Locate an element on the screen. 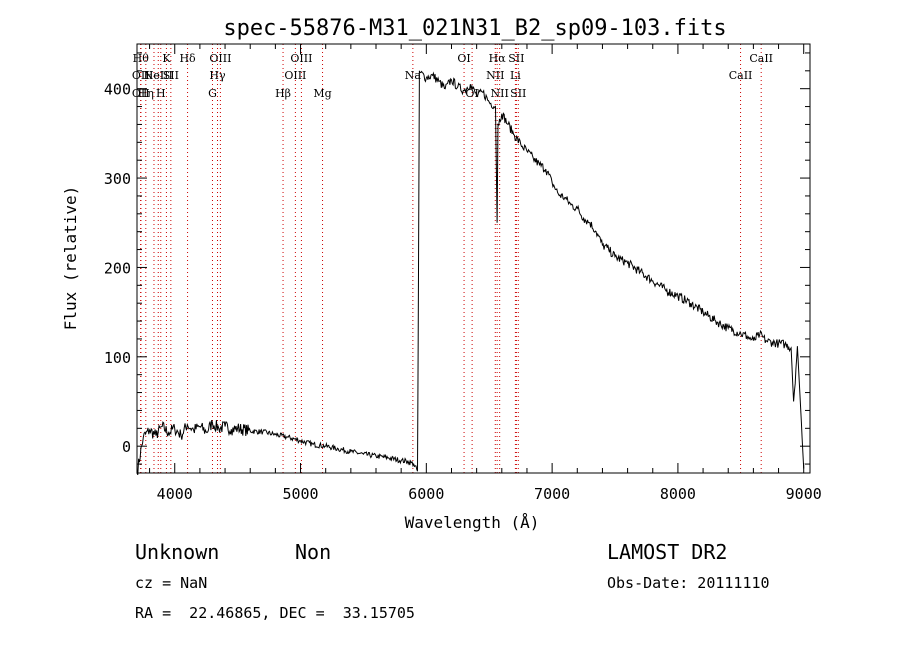  y-tick-label-100: 100 is located at coordinates (117, 358).